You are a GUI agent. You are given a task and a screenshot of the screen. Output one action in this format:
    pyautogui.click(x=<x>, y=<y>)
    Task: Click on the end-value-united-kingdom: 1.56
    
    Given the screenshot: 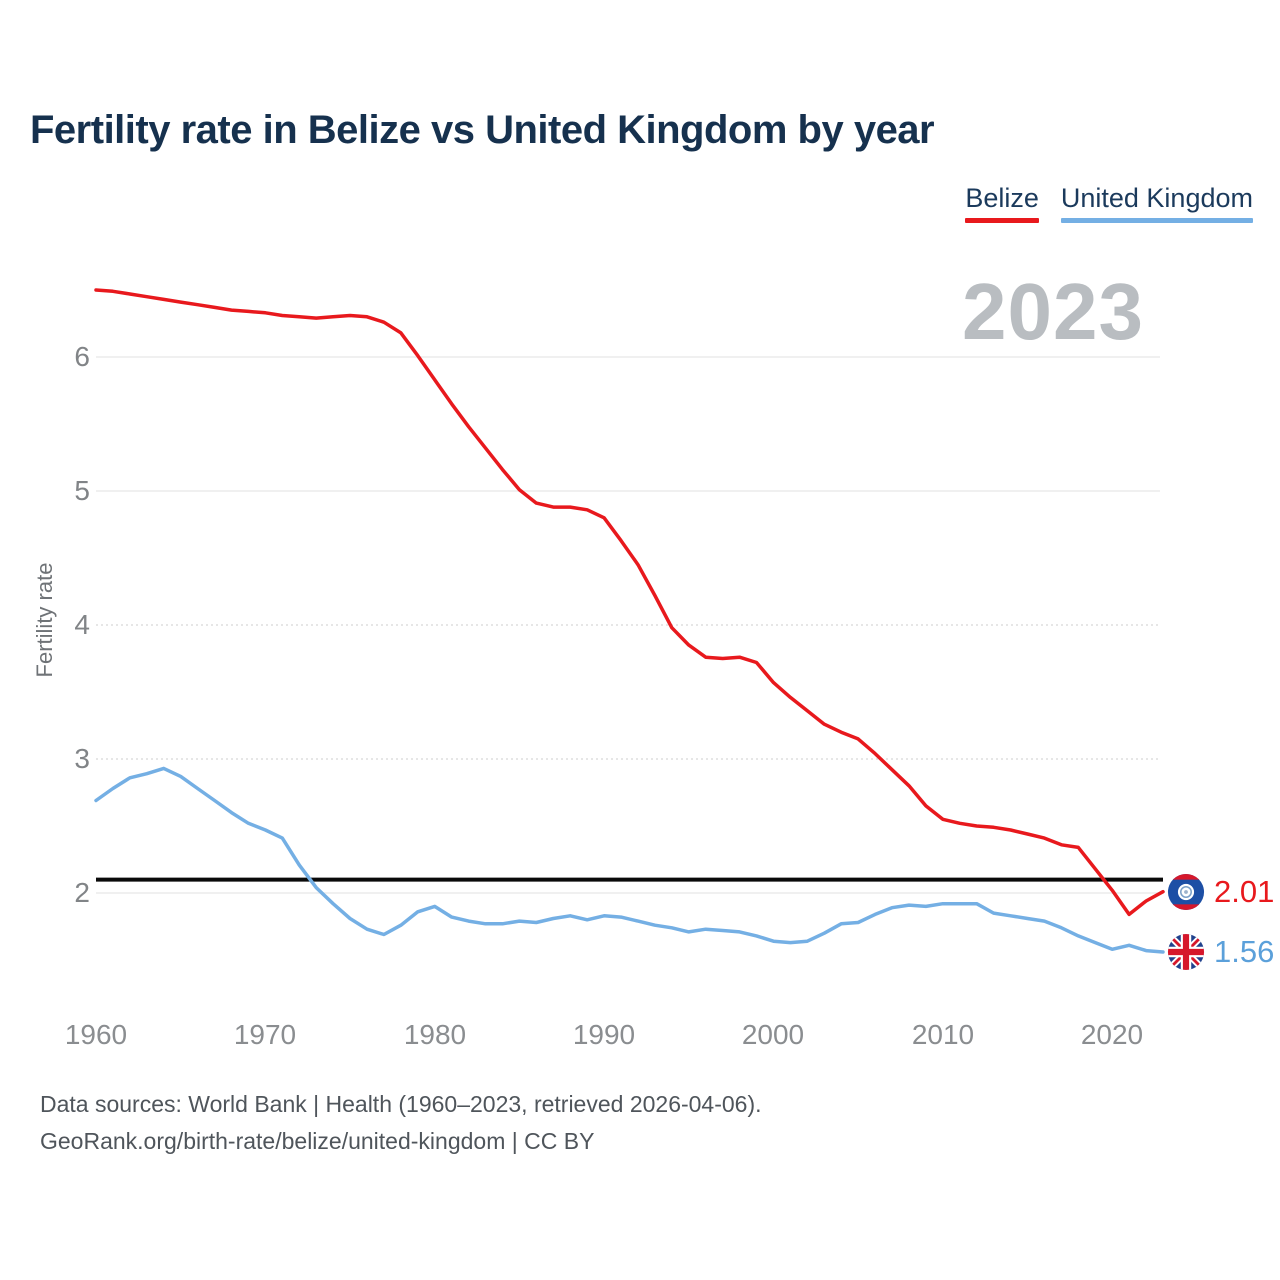 What is the action you would take?
    pyautogui.click(x=1244, y=951)
    